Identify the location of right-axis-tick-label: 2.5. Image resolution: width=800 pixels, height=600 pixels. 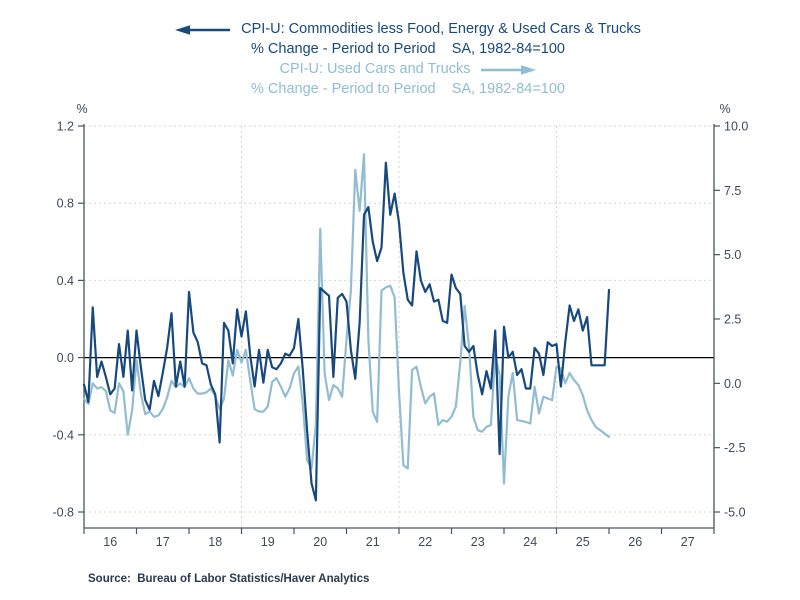
(732, 320).